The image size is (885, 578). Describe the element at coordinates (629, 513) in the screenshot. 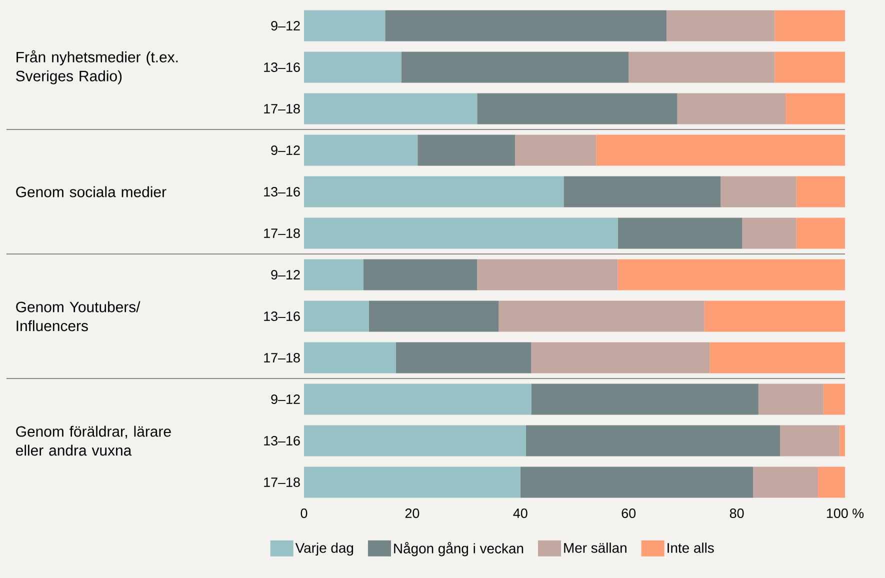

I see `x-tick-label: 60` at that location.